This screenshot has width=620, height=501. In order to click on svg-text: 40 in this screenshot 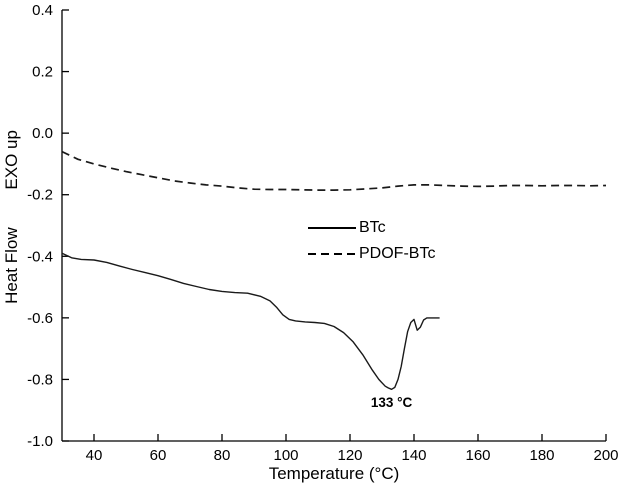, I will do `click(94, 455)`.